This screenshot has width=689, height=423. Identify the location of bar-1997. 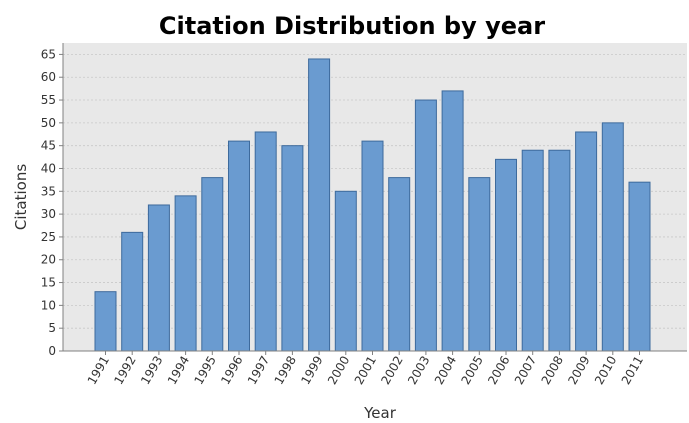
(265, 241).